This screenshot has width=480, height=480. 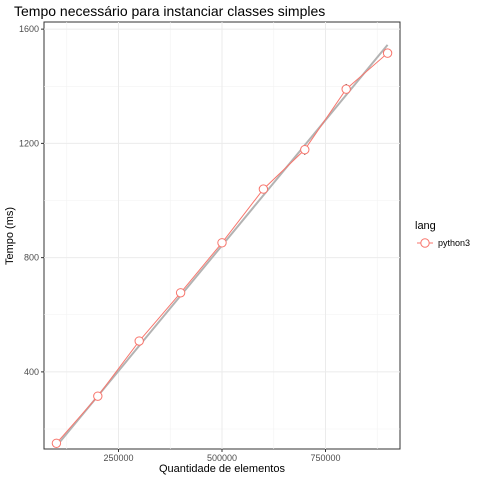 I want to click on x-tick-label: 250000, so click(x=118, y=458).